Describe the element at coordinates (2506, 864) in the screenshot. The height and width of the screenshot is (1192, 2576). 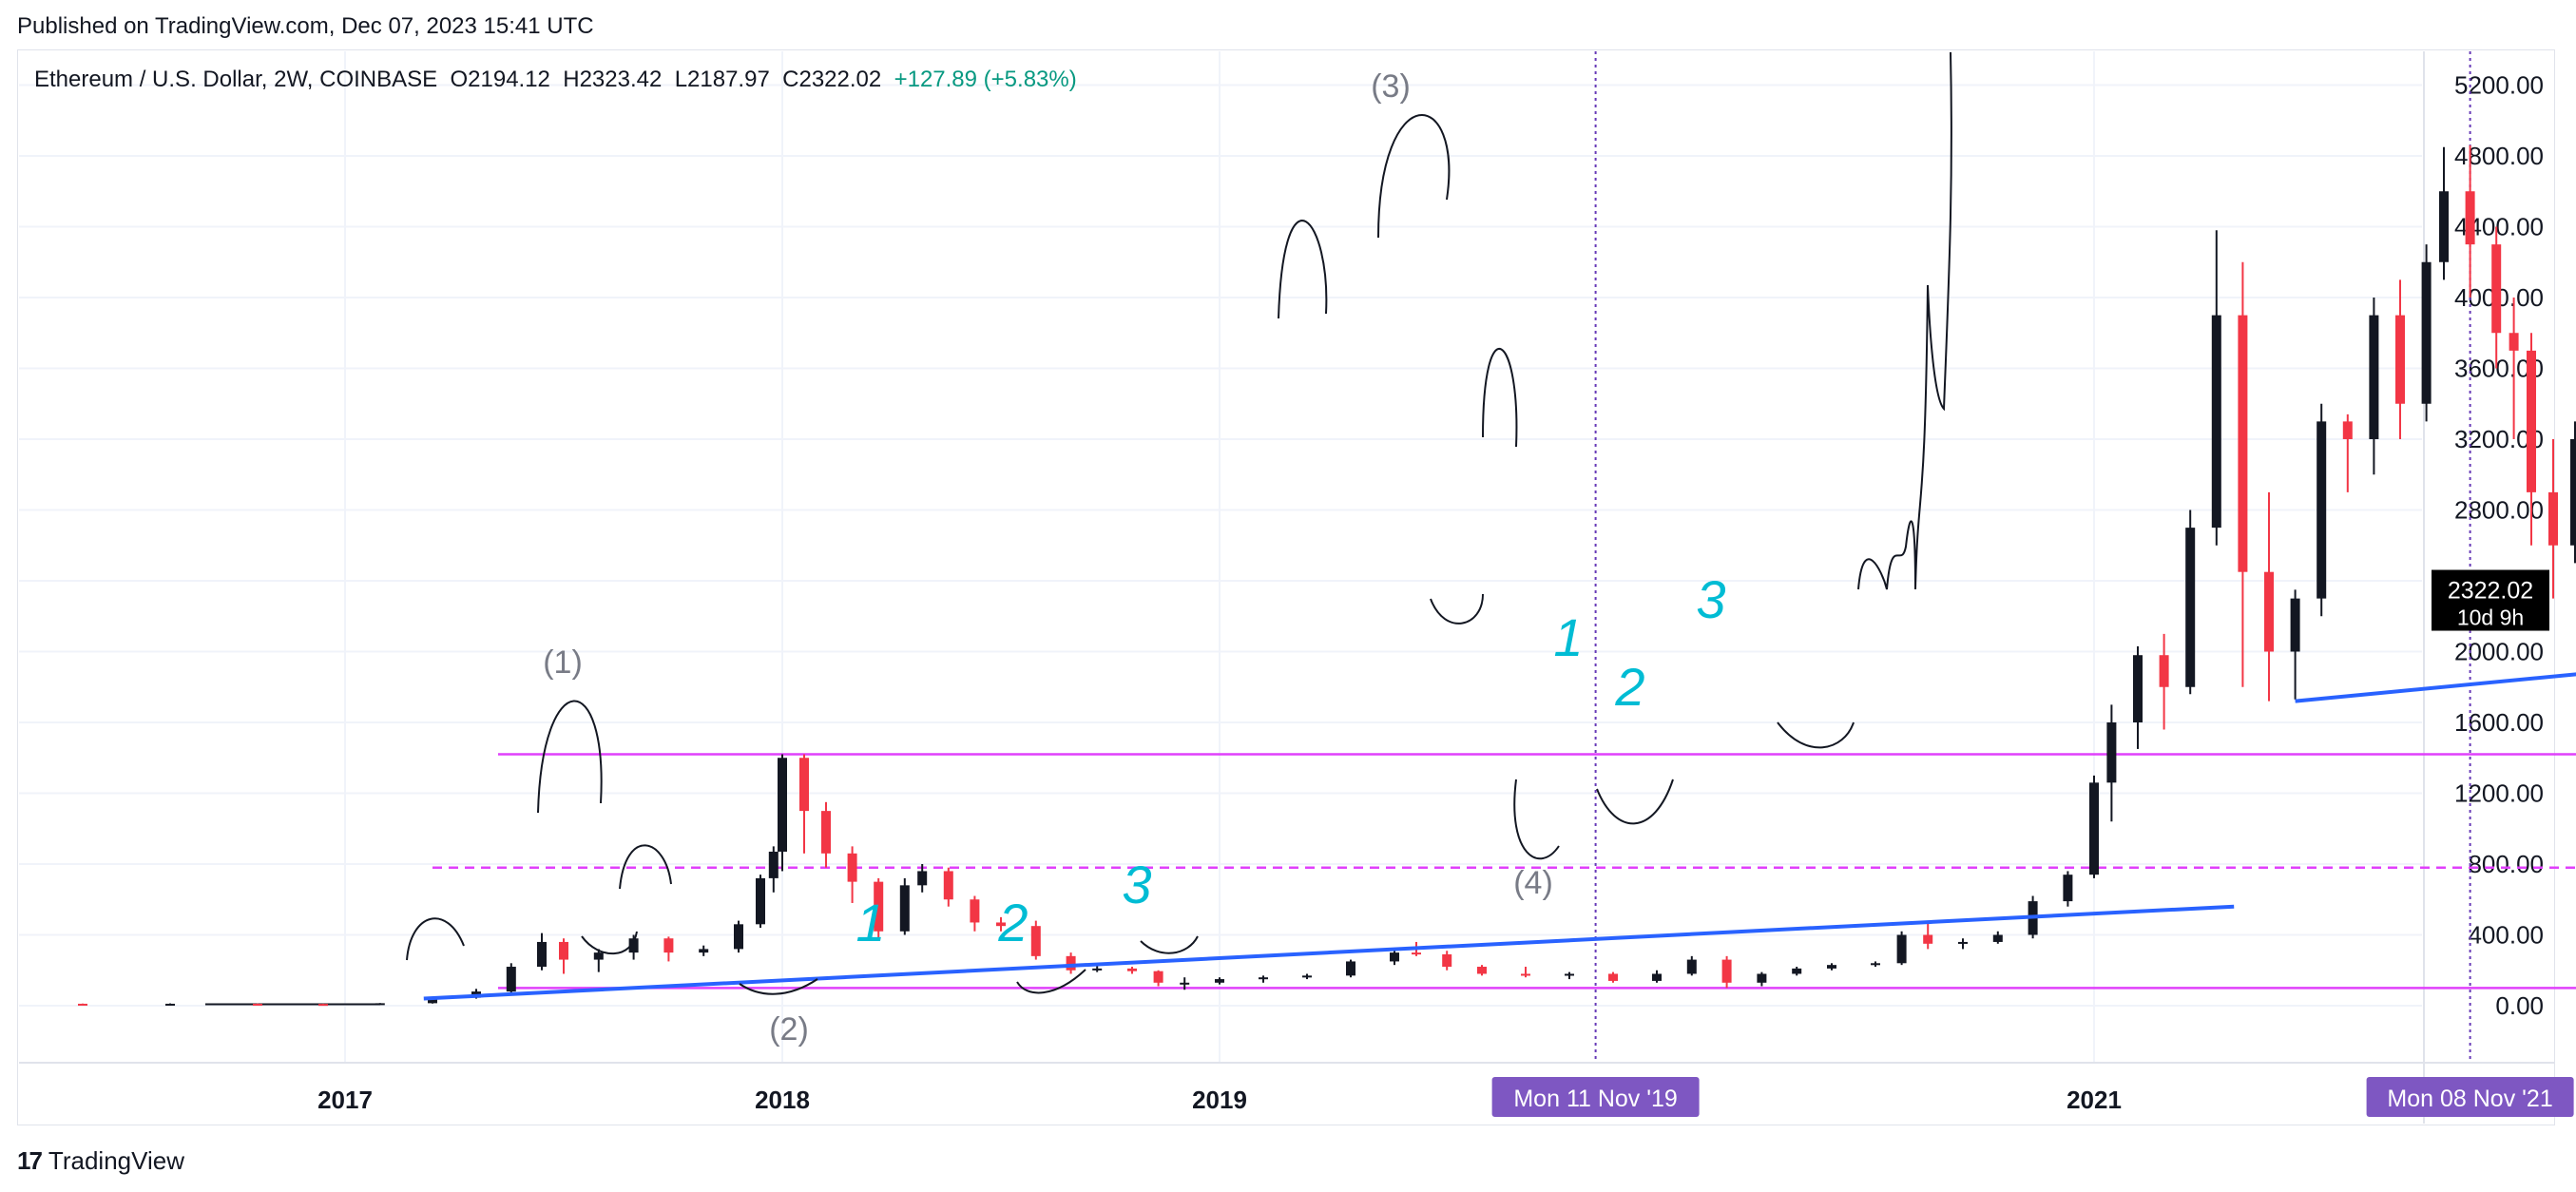
I see `y-tick-label: 800.00` at that location.